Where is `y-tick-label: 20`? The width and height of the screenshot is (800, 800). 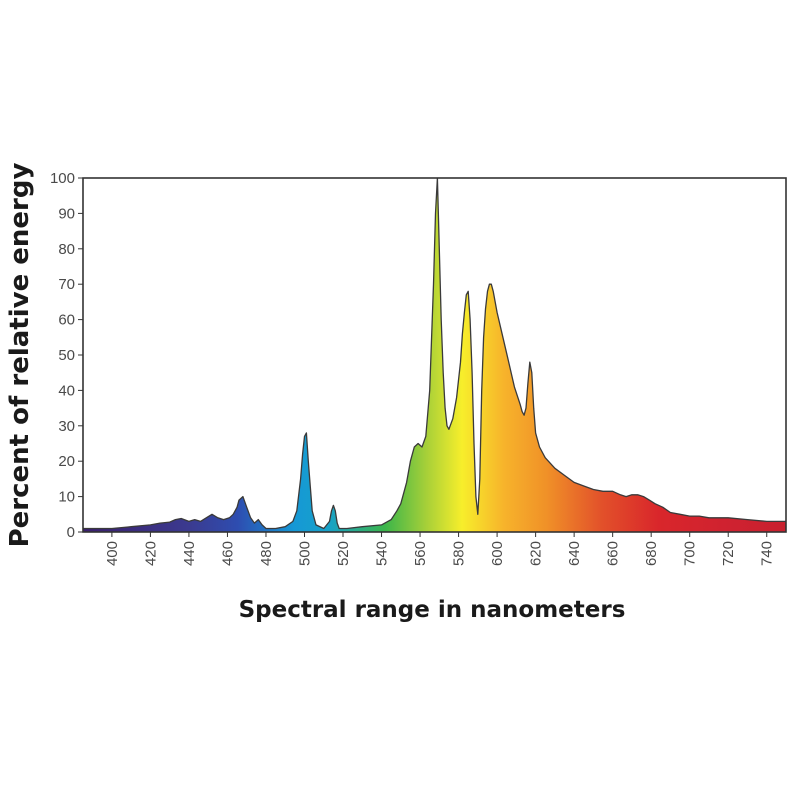 y-tick-label: 20 is located at coordinates (66, 461).